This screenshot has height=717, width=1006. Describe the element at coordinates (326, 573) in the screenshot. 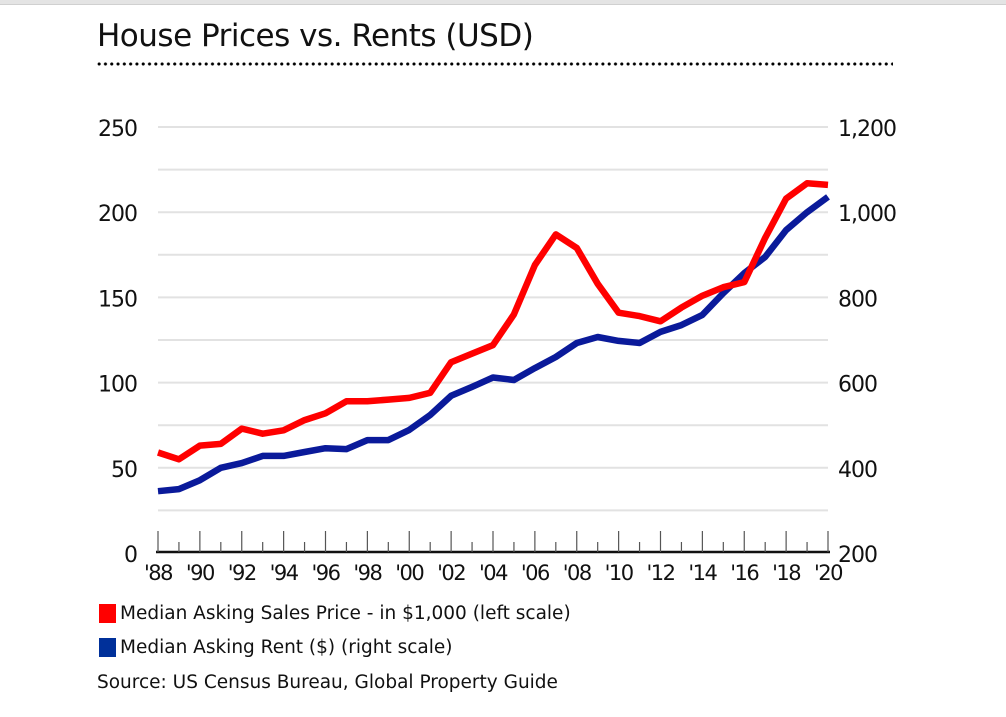

I see `x-axis-tick-label: '96` at that location.